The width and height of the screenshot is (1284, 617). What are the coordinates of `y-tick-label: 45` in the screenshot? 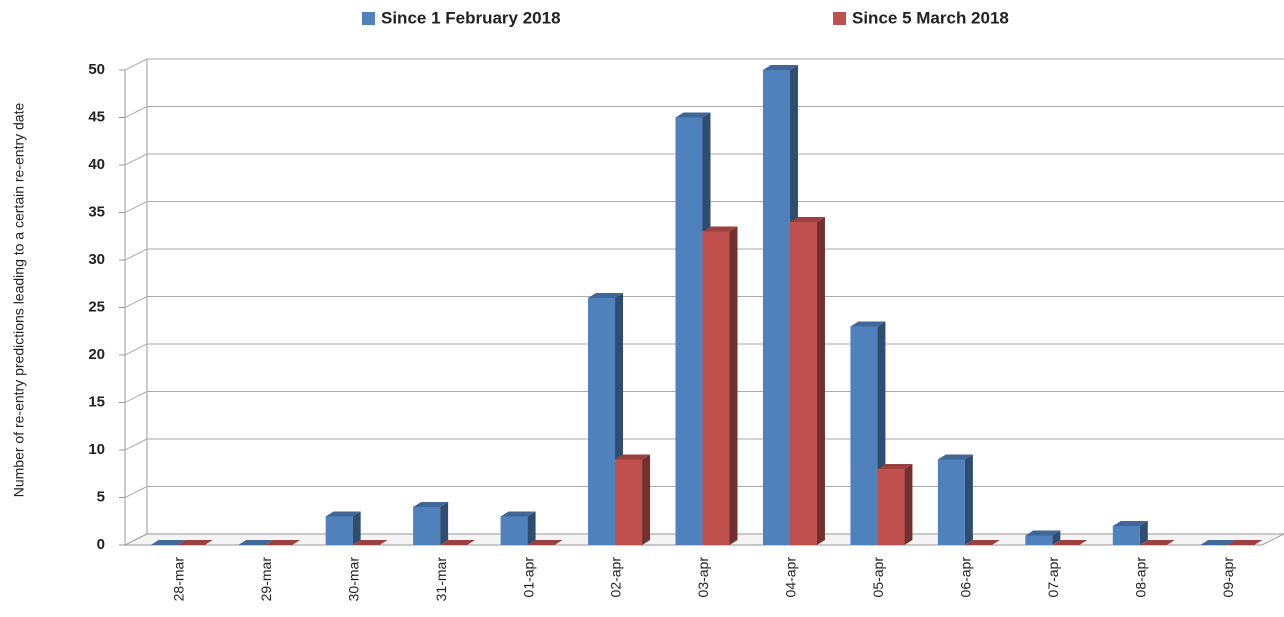 It's located at (96, 116).